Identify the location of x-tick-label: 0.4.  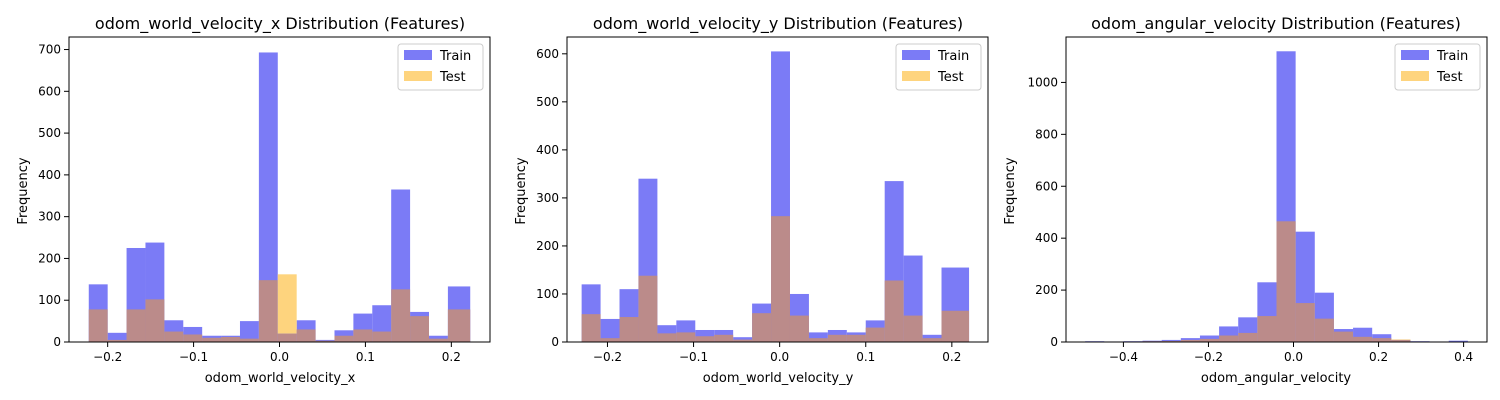
(1463, 357).